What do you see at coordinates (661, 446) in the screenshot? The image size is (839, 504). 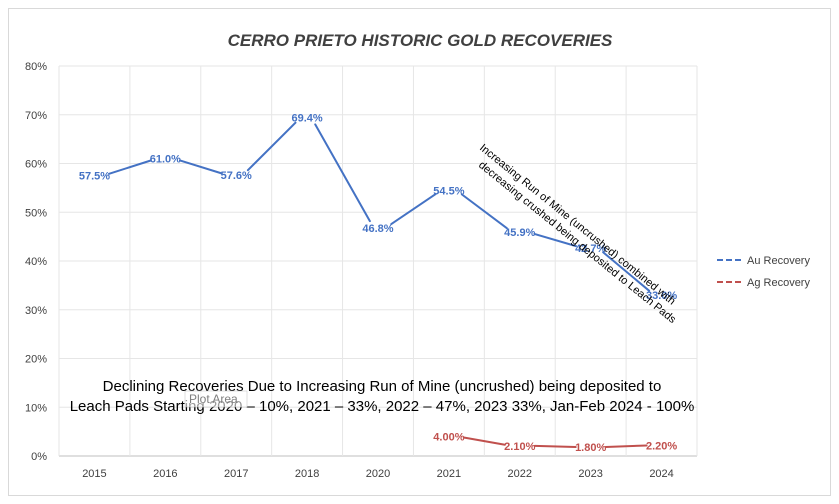 I see `ag-recovery-data-label: 2.20%` at bounding box center [661, 446].